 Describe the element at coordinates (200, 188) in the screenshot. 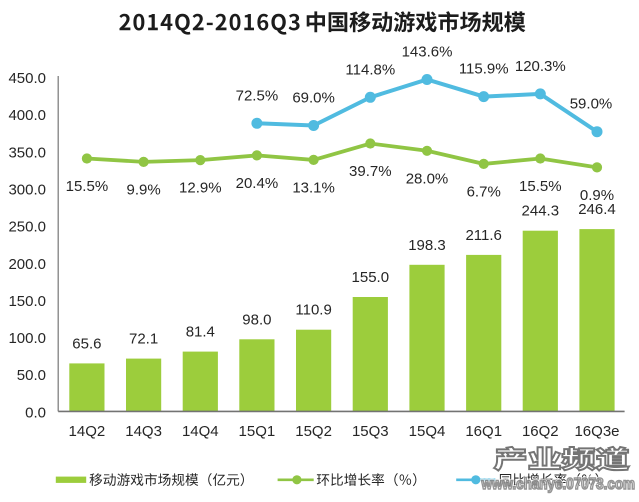

I see `svg-text: 12.9%` at that location.